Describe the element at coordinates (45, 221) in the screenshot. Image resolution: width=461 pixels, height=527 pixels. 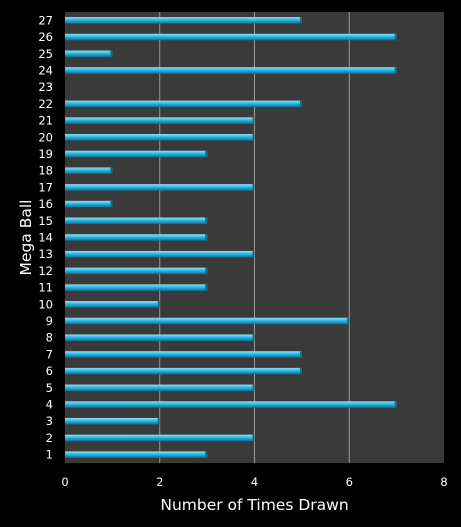
I see `y-tick-label: 15` at that location.